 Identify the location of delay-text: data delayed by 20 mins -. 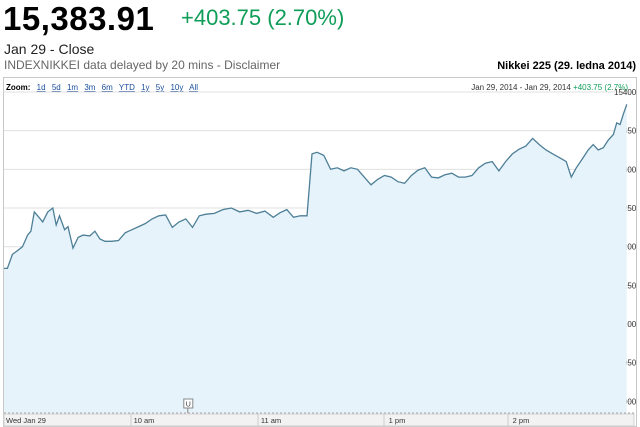
(152, 65).